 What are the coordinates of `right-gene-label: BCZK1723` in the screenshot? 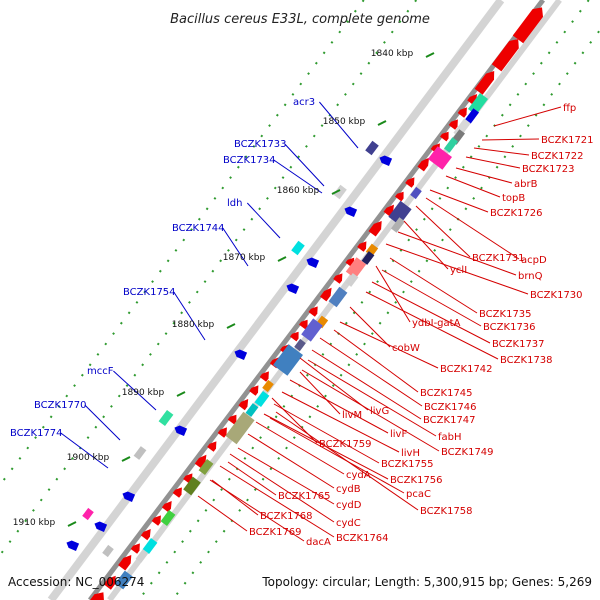 It's located at (548, 169).